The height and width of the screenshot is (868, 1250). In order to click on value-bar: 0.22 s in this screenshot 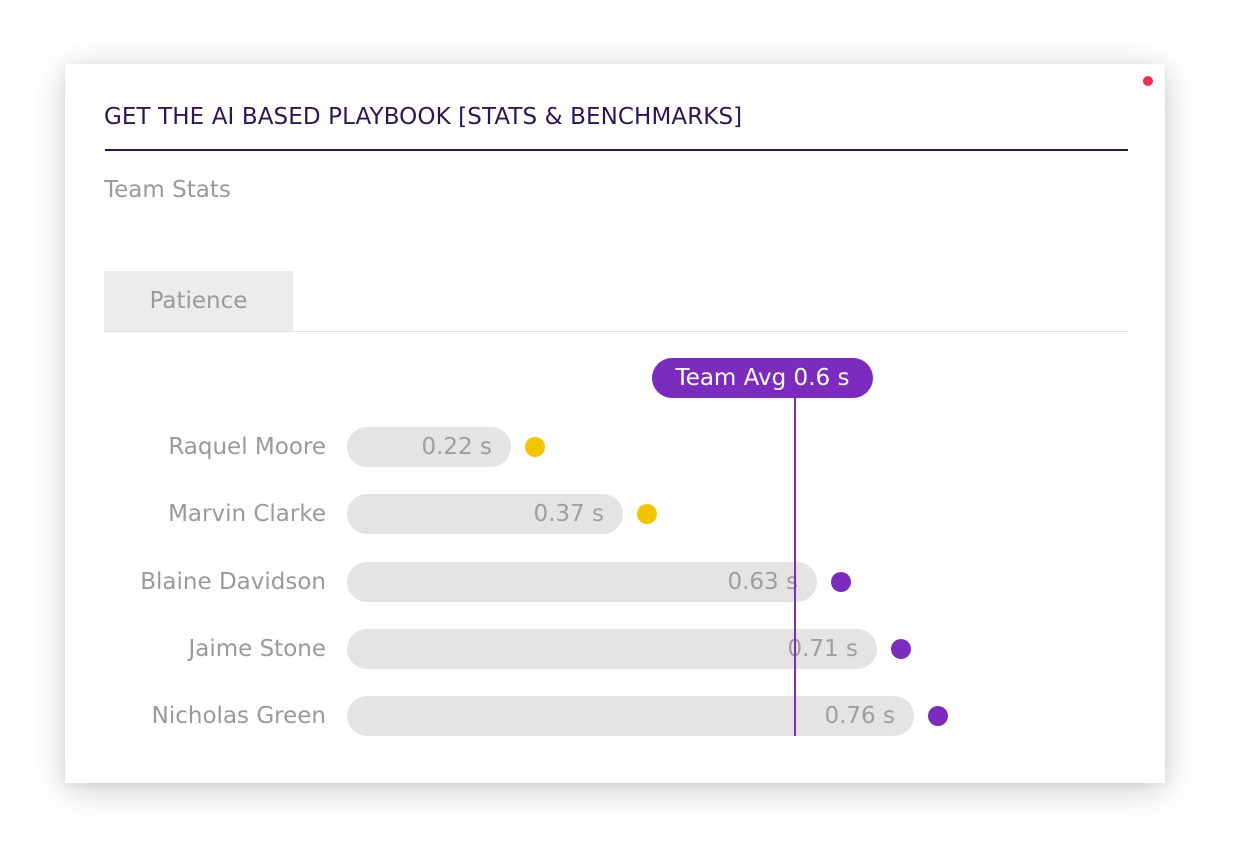, I will do `click(429, 447)`.